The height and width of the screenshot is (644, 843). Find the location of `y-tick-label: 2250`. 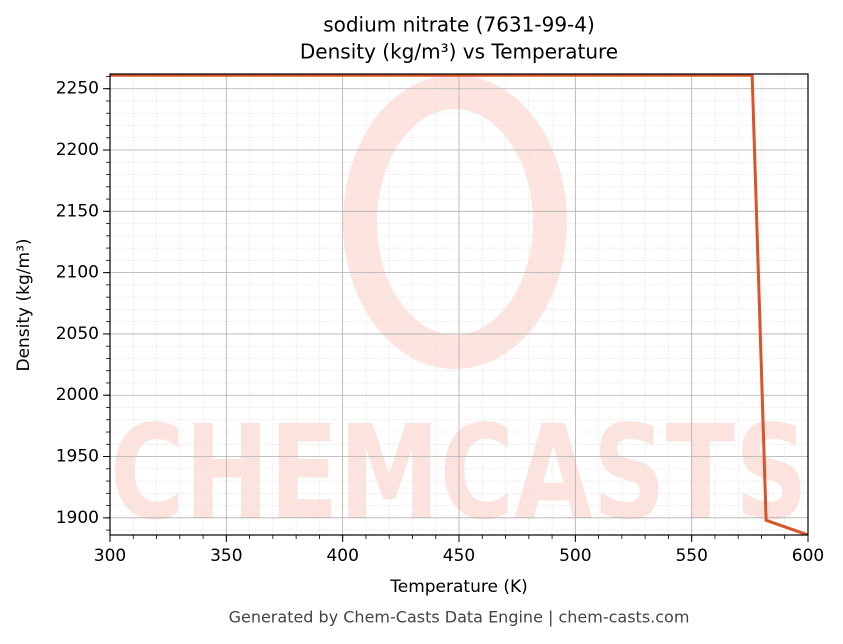

y-tick-label: 2250 is located at coordinates (77, 89).